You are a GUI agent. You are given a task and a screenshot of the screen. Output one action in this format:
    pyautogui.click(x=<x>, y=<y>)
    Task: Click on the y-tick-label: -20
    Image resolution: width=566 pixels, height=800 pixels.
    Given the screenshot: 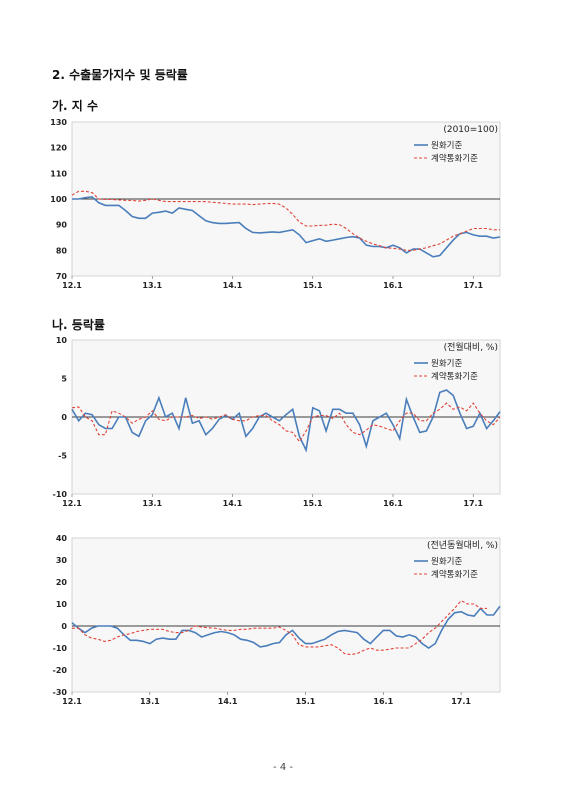 What is the action you would take?
    pyautogui.click(x=60, y=670)
    